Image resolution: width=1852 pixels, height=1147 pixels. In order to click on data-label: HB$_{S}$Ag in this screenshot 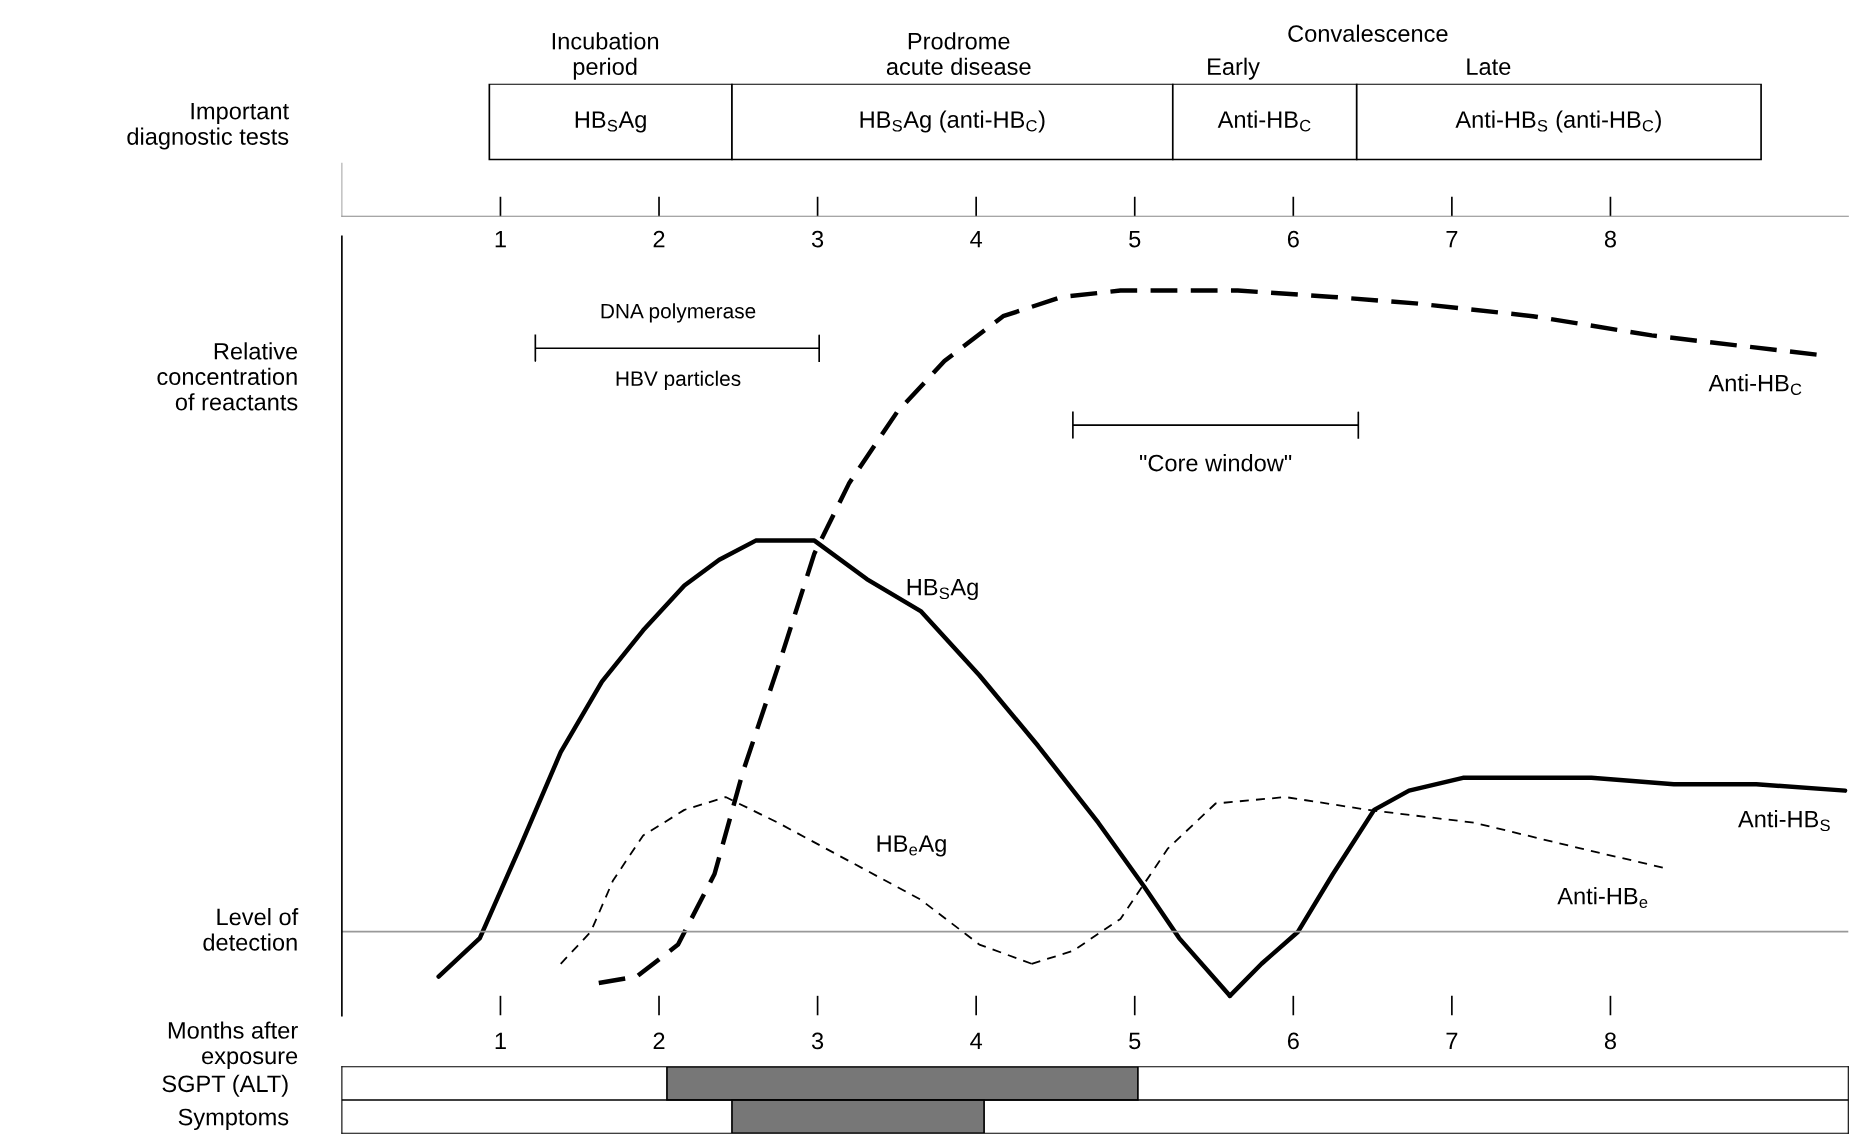, I will do `click(610, 122)`.